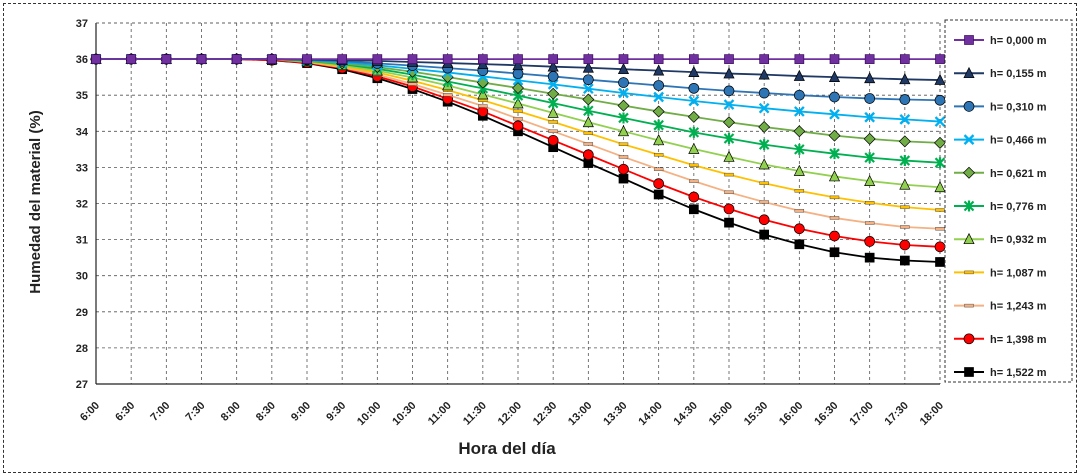 This screenshot has width=1082, height=473. What do you see at coordinates (1018, 207) in the screenshot?
I see `legend-label: h= 0,776 m` at bounding box center [1018, 207].